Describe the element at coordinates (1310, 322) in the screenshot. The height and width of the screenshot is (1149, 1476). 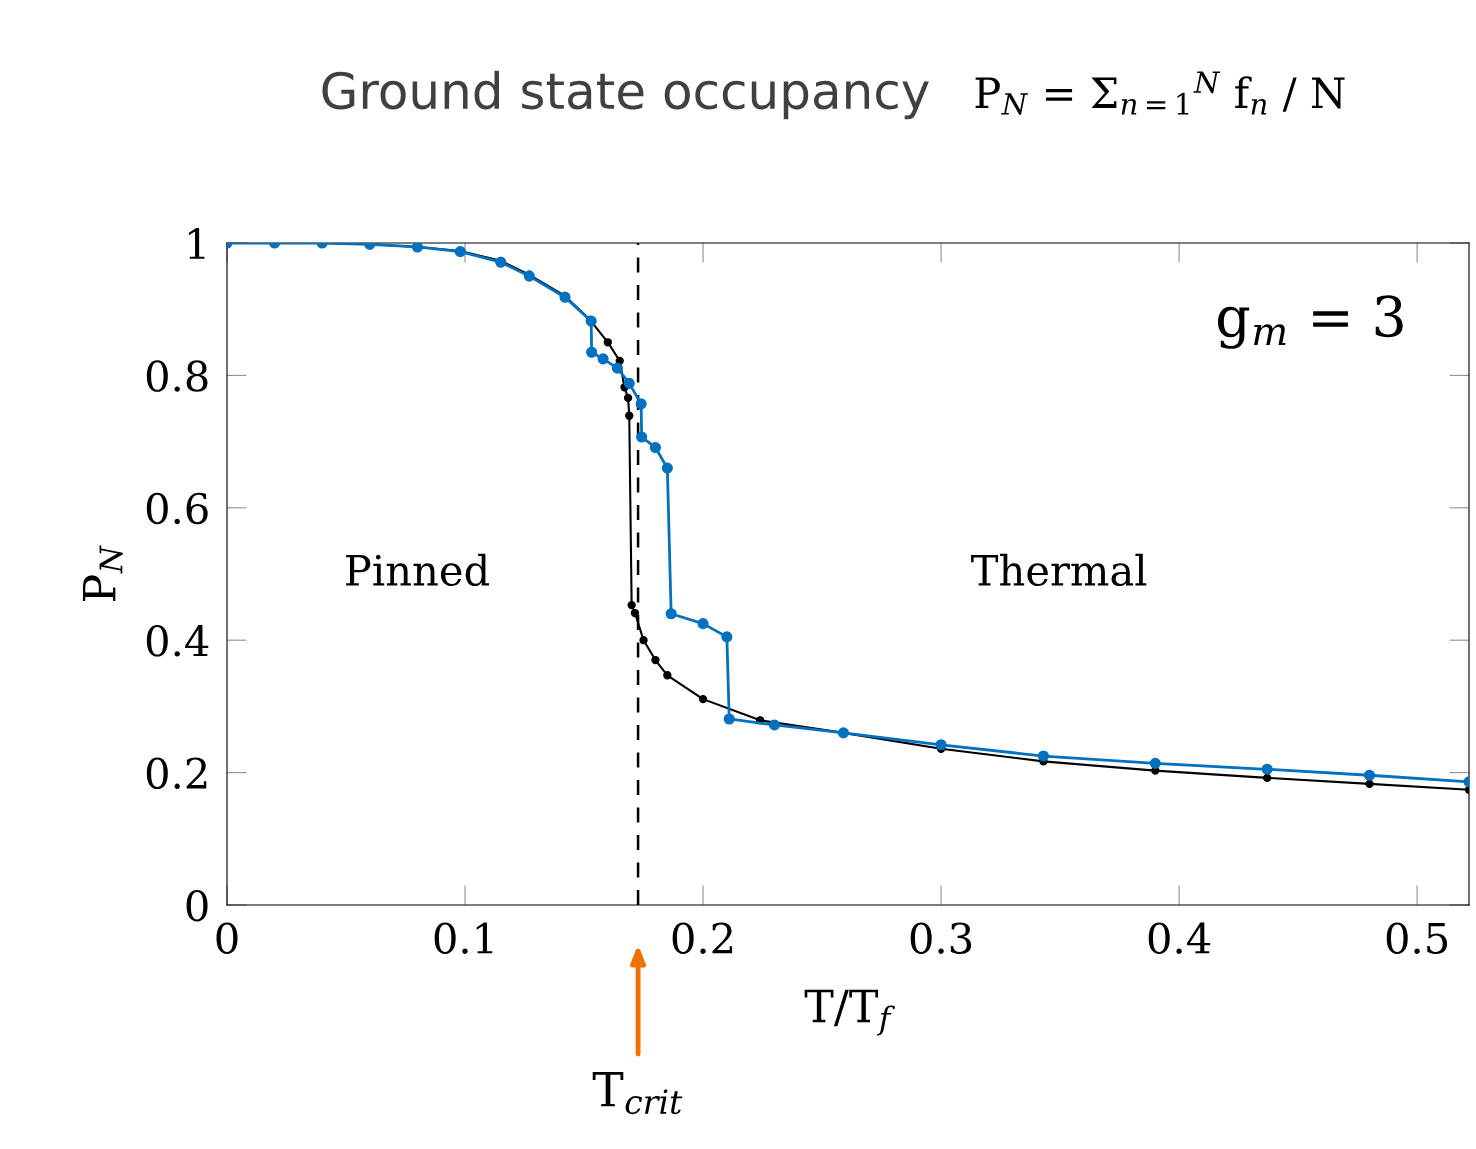
I see `annotation: g$_{m}$ = 3` at that location.